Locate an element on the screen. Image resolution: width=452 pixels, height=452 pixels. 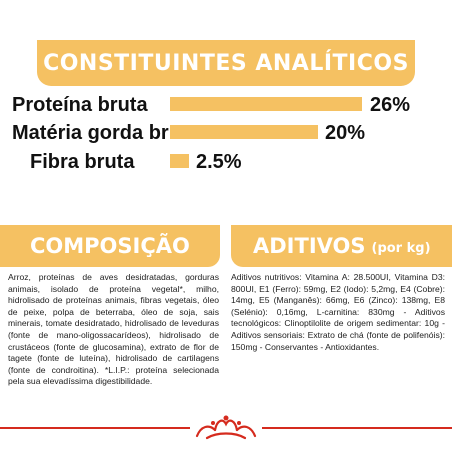
nutrient-label-fat: Matéria gorda bruta is located at coordinates (105, 133).